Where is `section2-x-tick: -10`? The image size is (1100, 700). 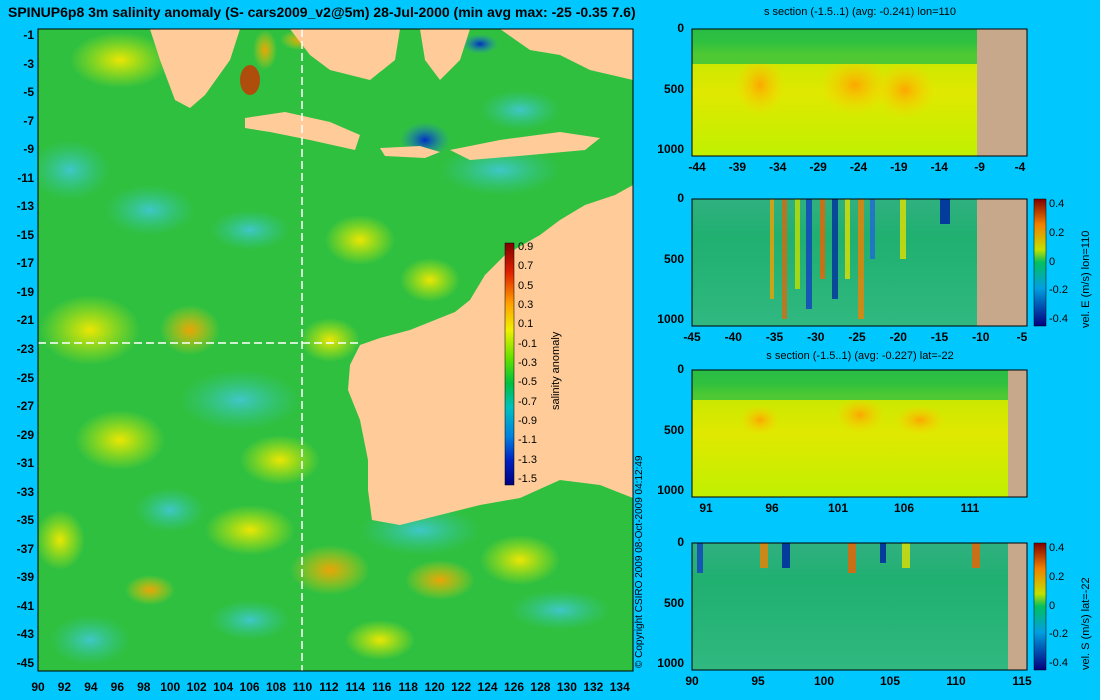
section2-x-tick: -10 is located at coordinates (981, 337).